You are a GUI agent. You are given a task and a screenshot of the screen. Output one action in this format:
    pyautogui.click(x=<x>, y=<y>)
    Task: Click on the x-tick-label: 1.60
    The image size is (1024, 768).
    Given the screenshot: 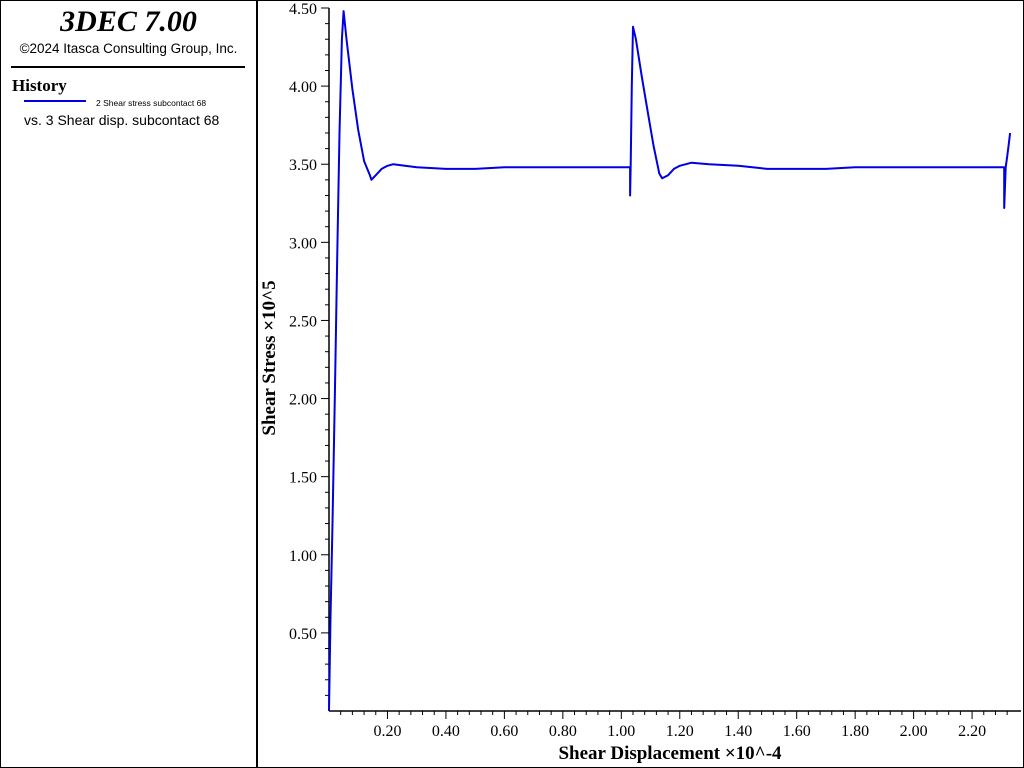 What is the action you would take?
    pyautogui.click(x=797, y=731)
    